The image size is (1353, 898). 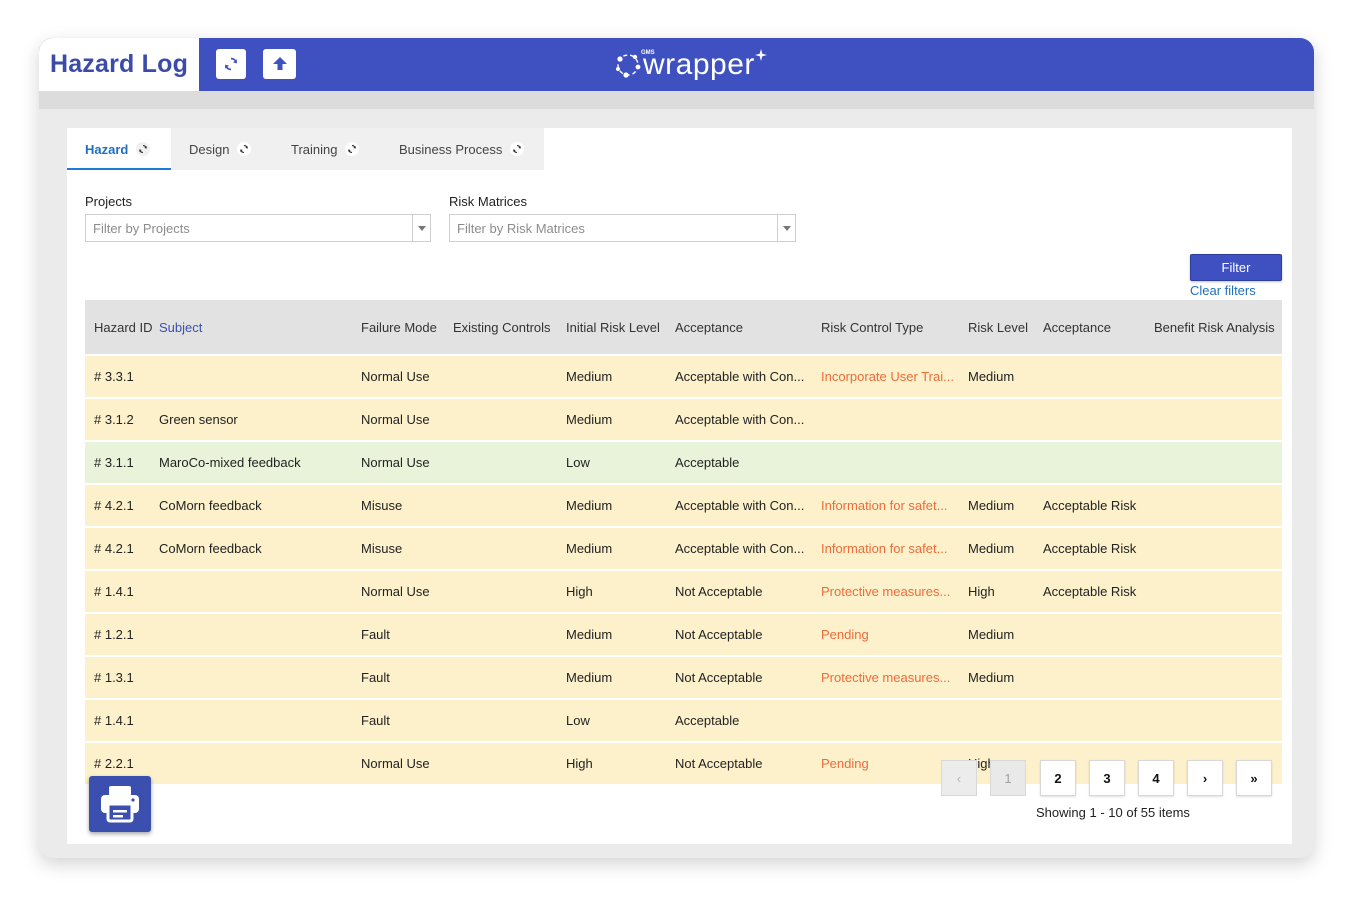 What do you see at coordinates (120, 804) in the screenshot?
I see `print-button` at bounding box center [120, 804].